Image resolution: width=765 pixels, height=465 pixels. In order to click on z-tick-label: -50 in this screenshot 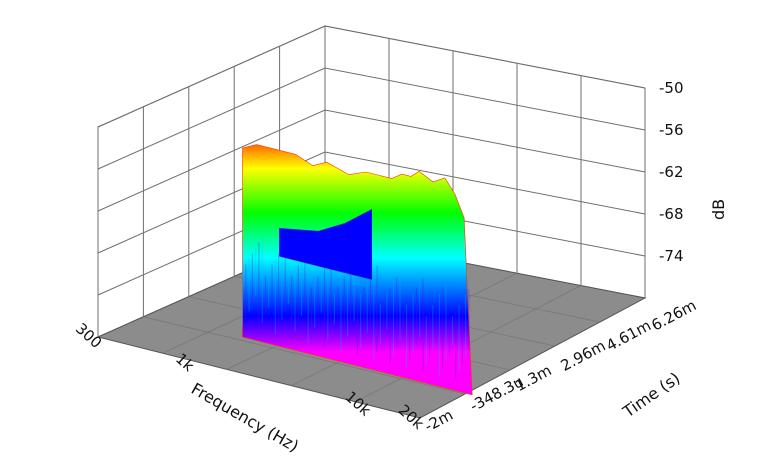, I will do `click(671, 88)`.